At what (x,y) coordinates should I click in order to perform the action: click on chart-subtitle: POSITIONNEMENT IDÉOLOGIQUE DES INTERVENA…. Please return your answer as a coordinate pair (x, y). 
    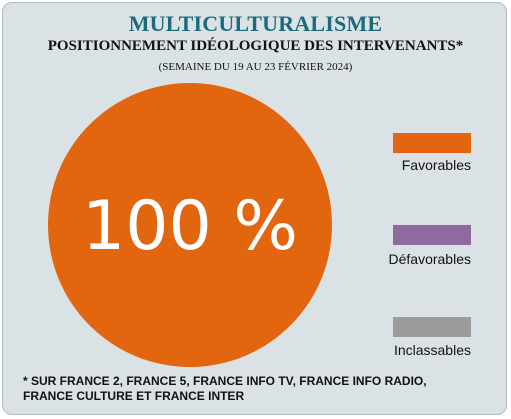
    Looking at the image, I should click on (255, 46).